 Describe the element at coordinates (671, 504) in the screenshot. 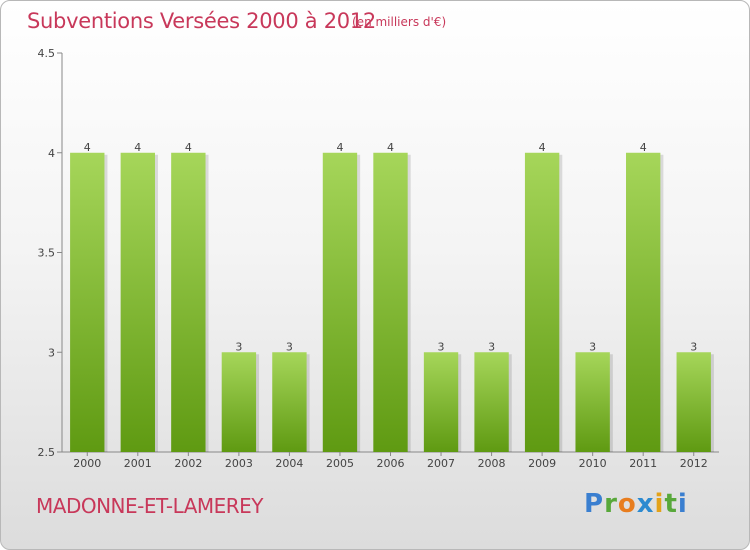

I see `logo-letter: t` at that location.